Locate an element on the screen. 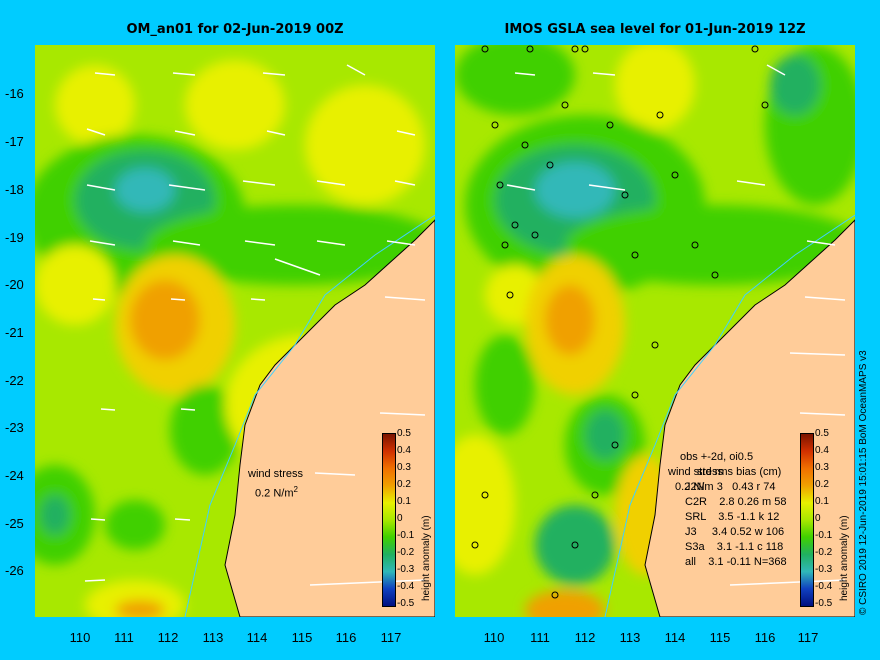 The width and height of the screenshot is (880, 660). stats-row: J2N 3 0.43 r 74 is located at coordinates (730, 487).